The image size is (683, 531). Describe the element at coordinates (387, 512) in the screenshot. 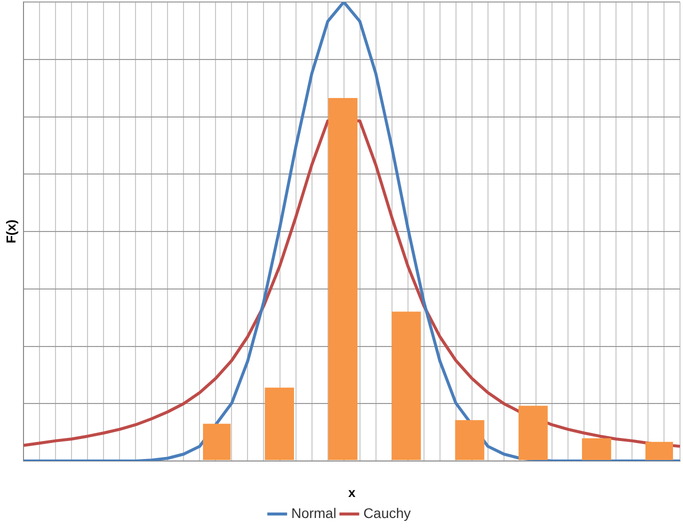

I see `legend-label: Cauchy` at that location.